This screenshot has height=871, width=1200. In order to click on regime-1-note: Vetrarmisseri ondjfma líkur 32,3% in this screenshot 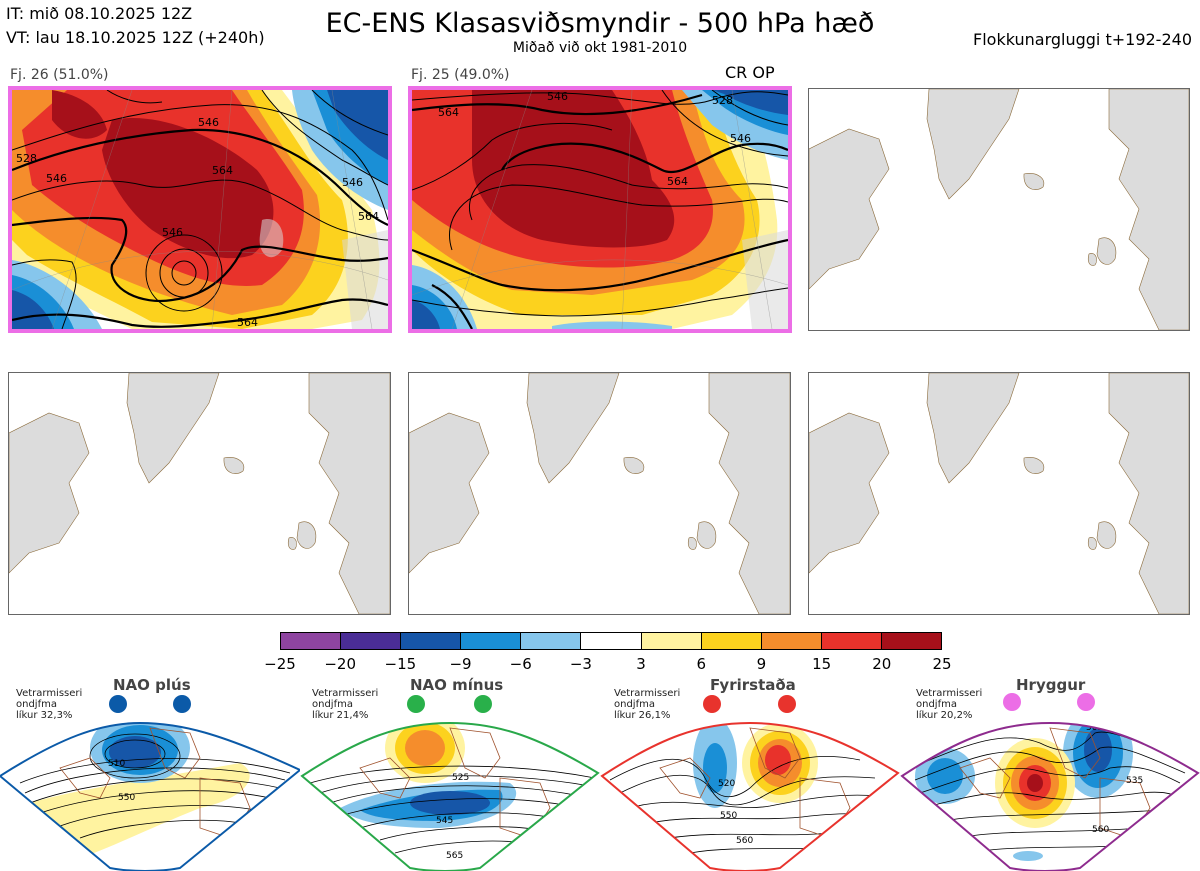, I will do `click(49, 704)`.